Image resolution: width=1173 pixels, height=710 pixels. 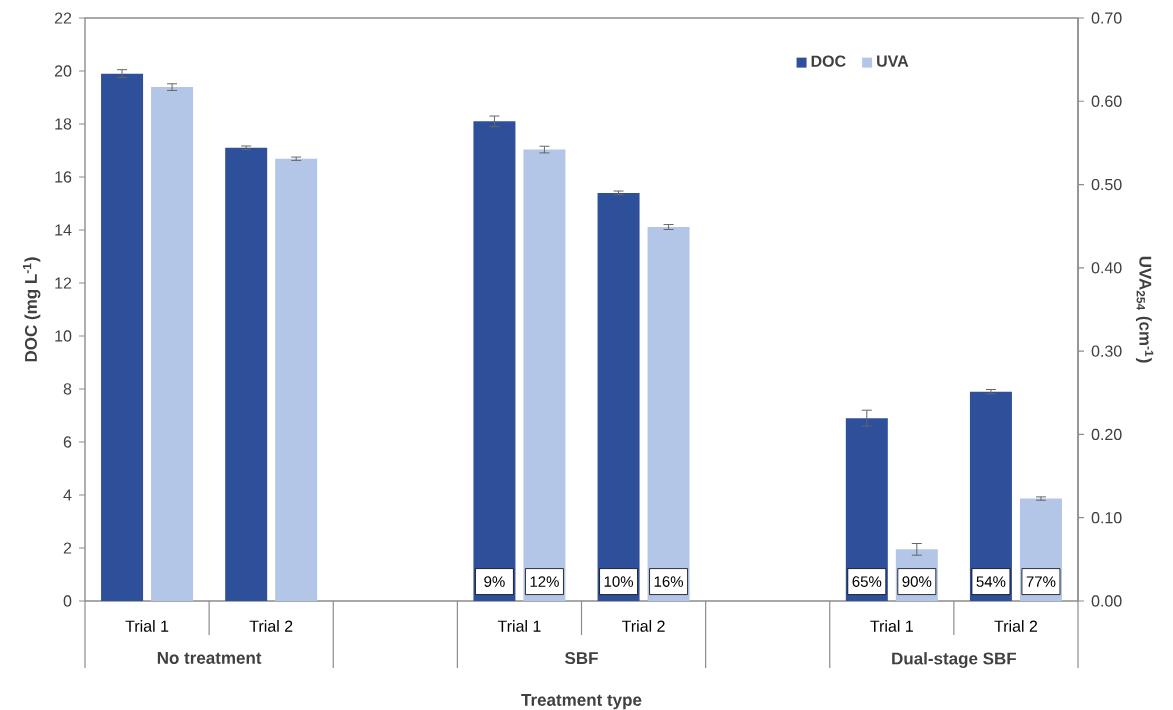 What do you see at coordinates (63, 18) in the screenshot?
I see `y-tick-label: 22` at bounding box center [63, 18].